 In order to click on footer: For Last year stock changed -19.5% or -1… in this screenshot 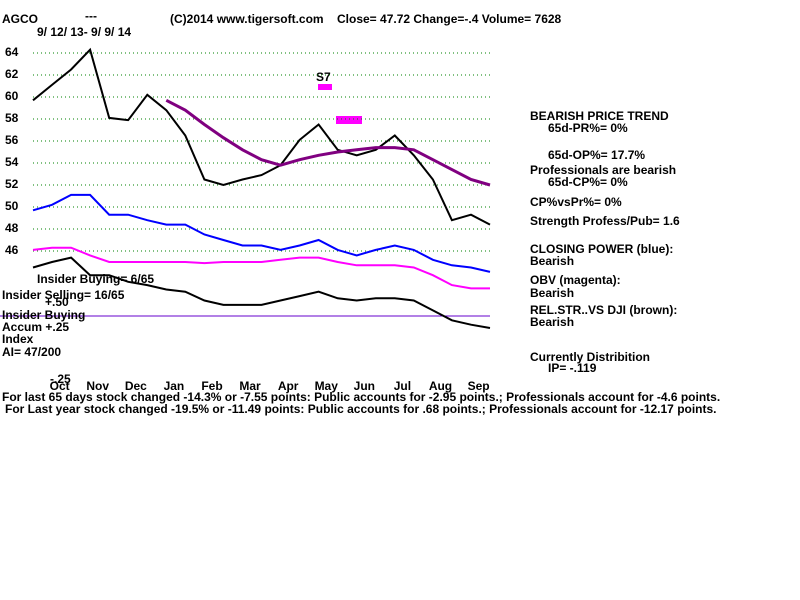, I will do `click(361, 409)`.